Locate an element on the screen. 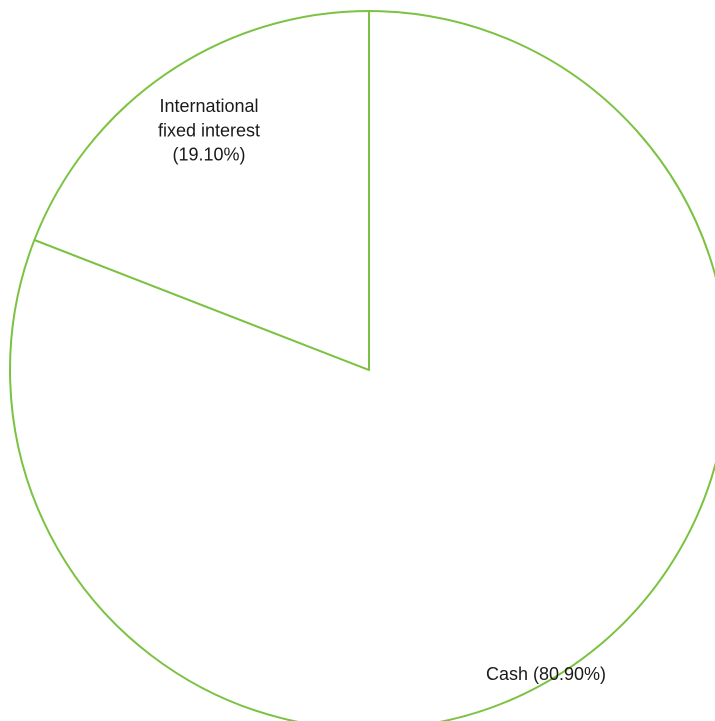 The height and width of the screenshot is (721, 715). slice-label-cash: Cash (80.90%) is located at coordinates (546, 674).